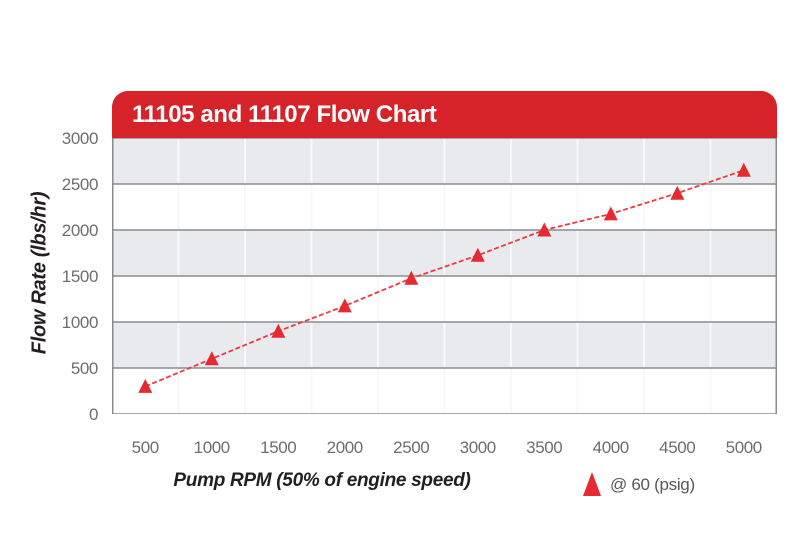 The height and width of the screenshot is (554, 800). I want to click on x-axis-title: Pump RPM (50% of engine speed), so click(322, 480).